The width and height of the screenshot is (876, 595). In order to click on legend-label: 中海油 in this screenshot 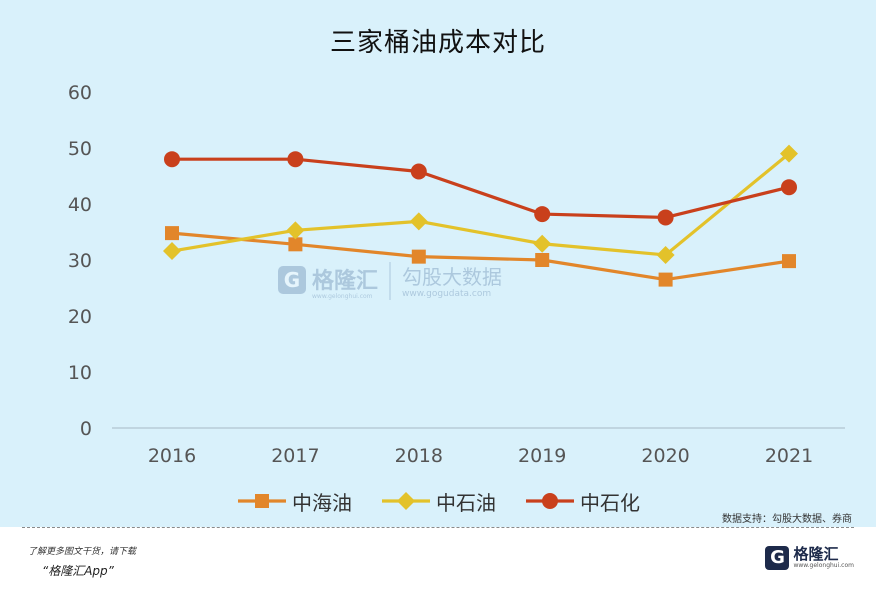, I will do `click(322, 501)`.